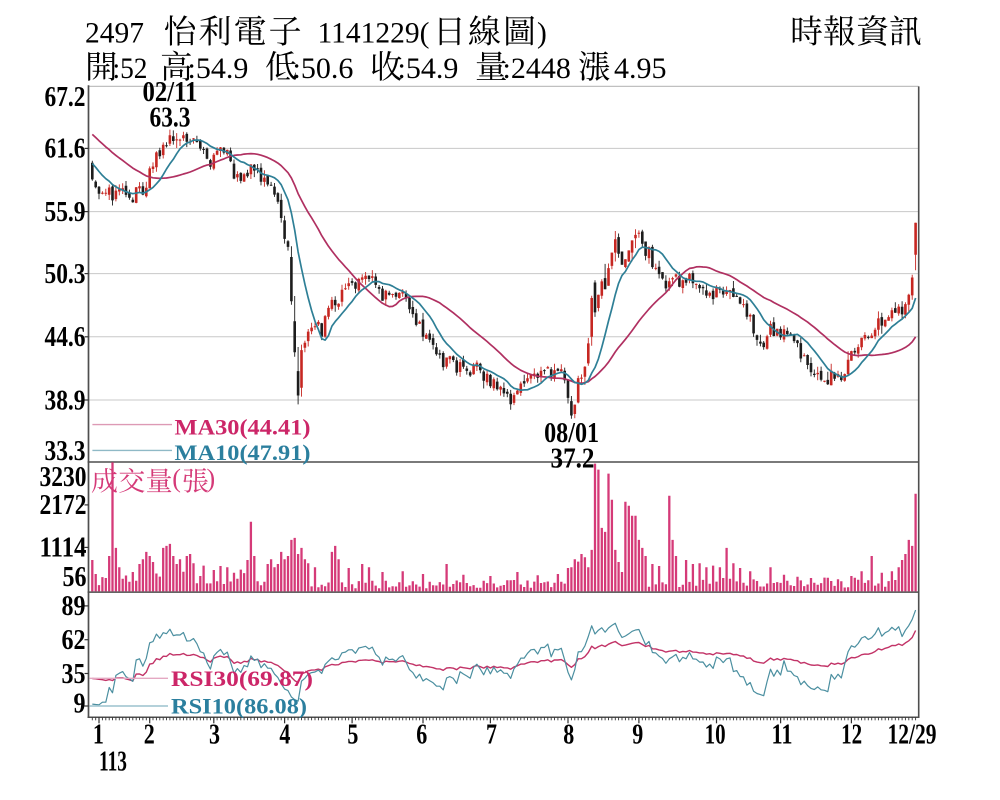 This screenshot has height=800, width=1000. I want to click on svg-text: 12/29, so click(912, 735).